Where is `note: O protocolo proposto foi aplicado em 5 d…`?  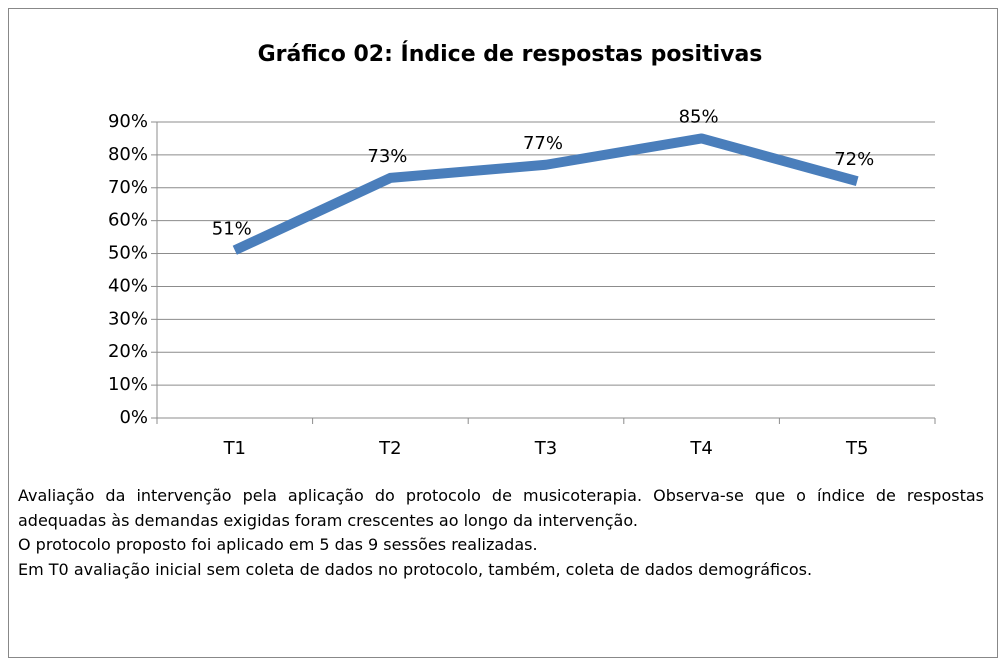 note: O protocolo proposto foi aplicado em 5 d… is located at coordinates (278, 544).